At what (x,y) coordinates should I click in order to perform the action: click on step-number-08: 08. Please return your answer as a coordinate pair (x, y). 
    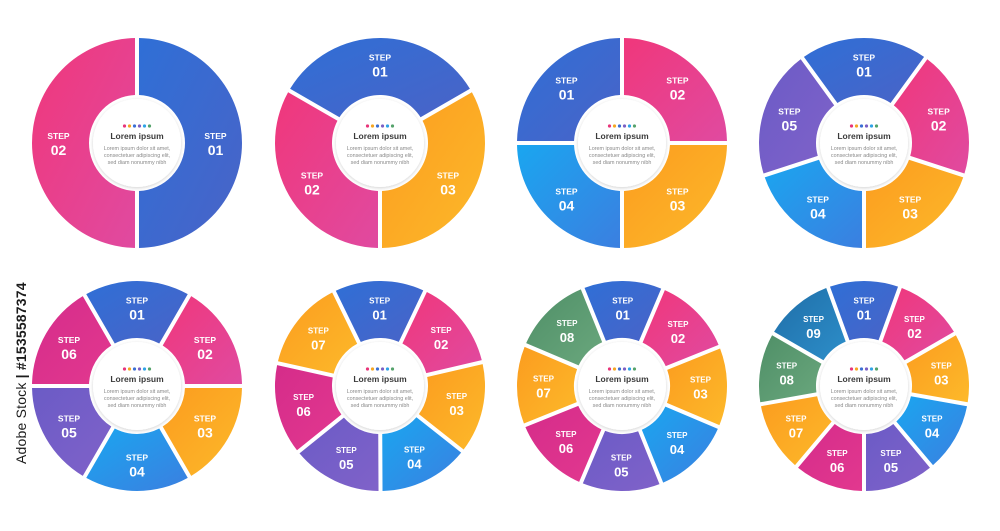
    Looking at the image, I should click on (567, 337).